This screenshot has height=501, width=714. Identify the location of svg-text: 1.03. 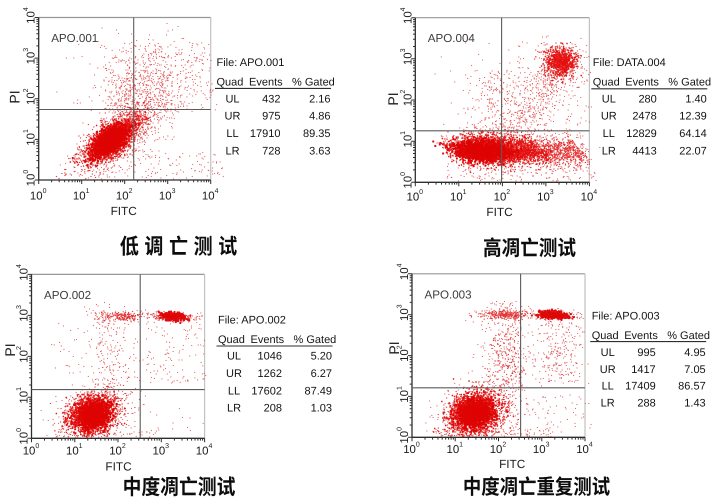
(321, 409).